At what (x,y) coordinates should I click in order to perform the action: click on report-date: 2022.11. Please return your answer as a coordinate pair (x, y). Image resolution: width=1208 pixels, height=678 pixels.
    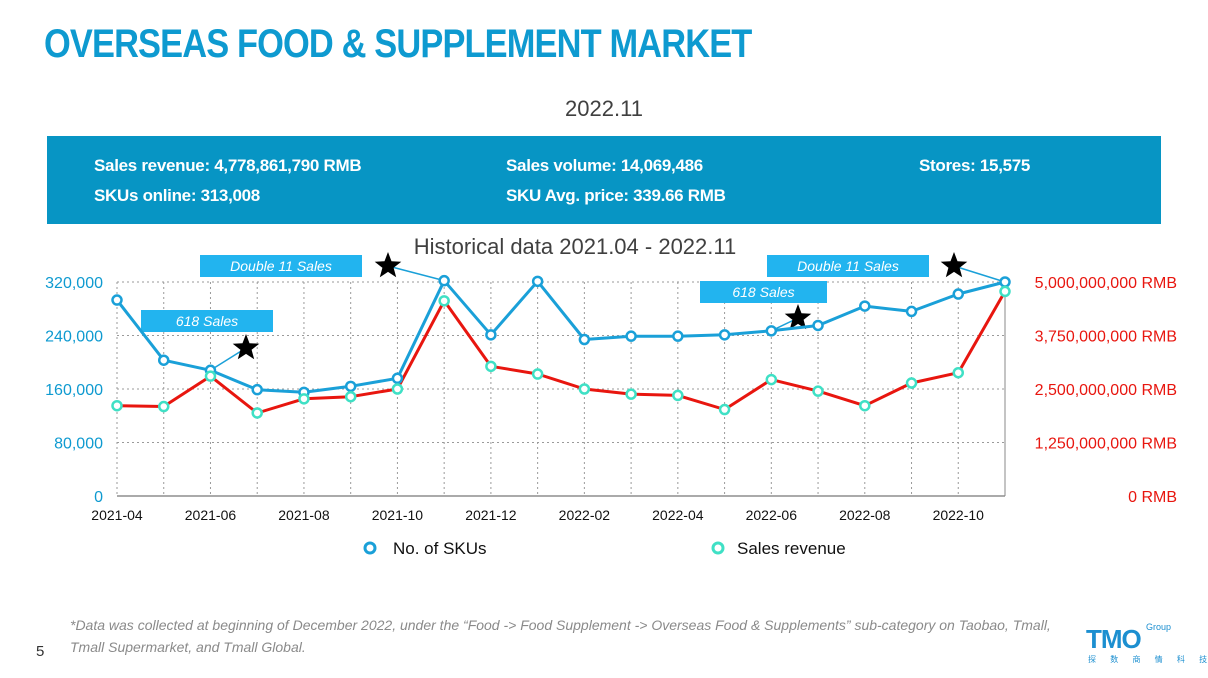
    Looking at the image, I should click on (604, 108).